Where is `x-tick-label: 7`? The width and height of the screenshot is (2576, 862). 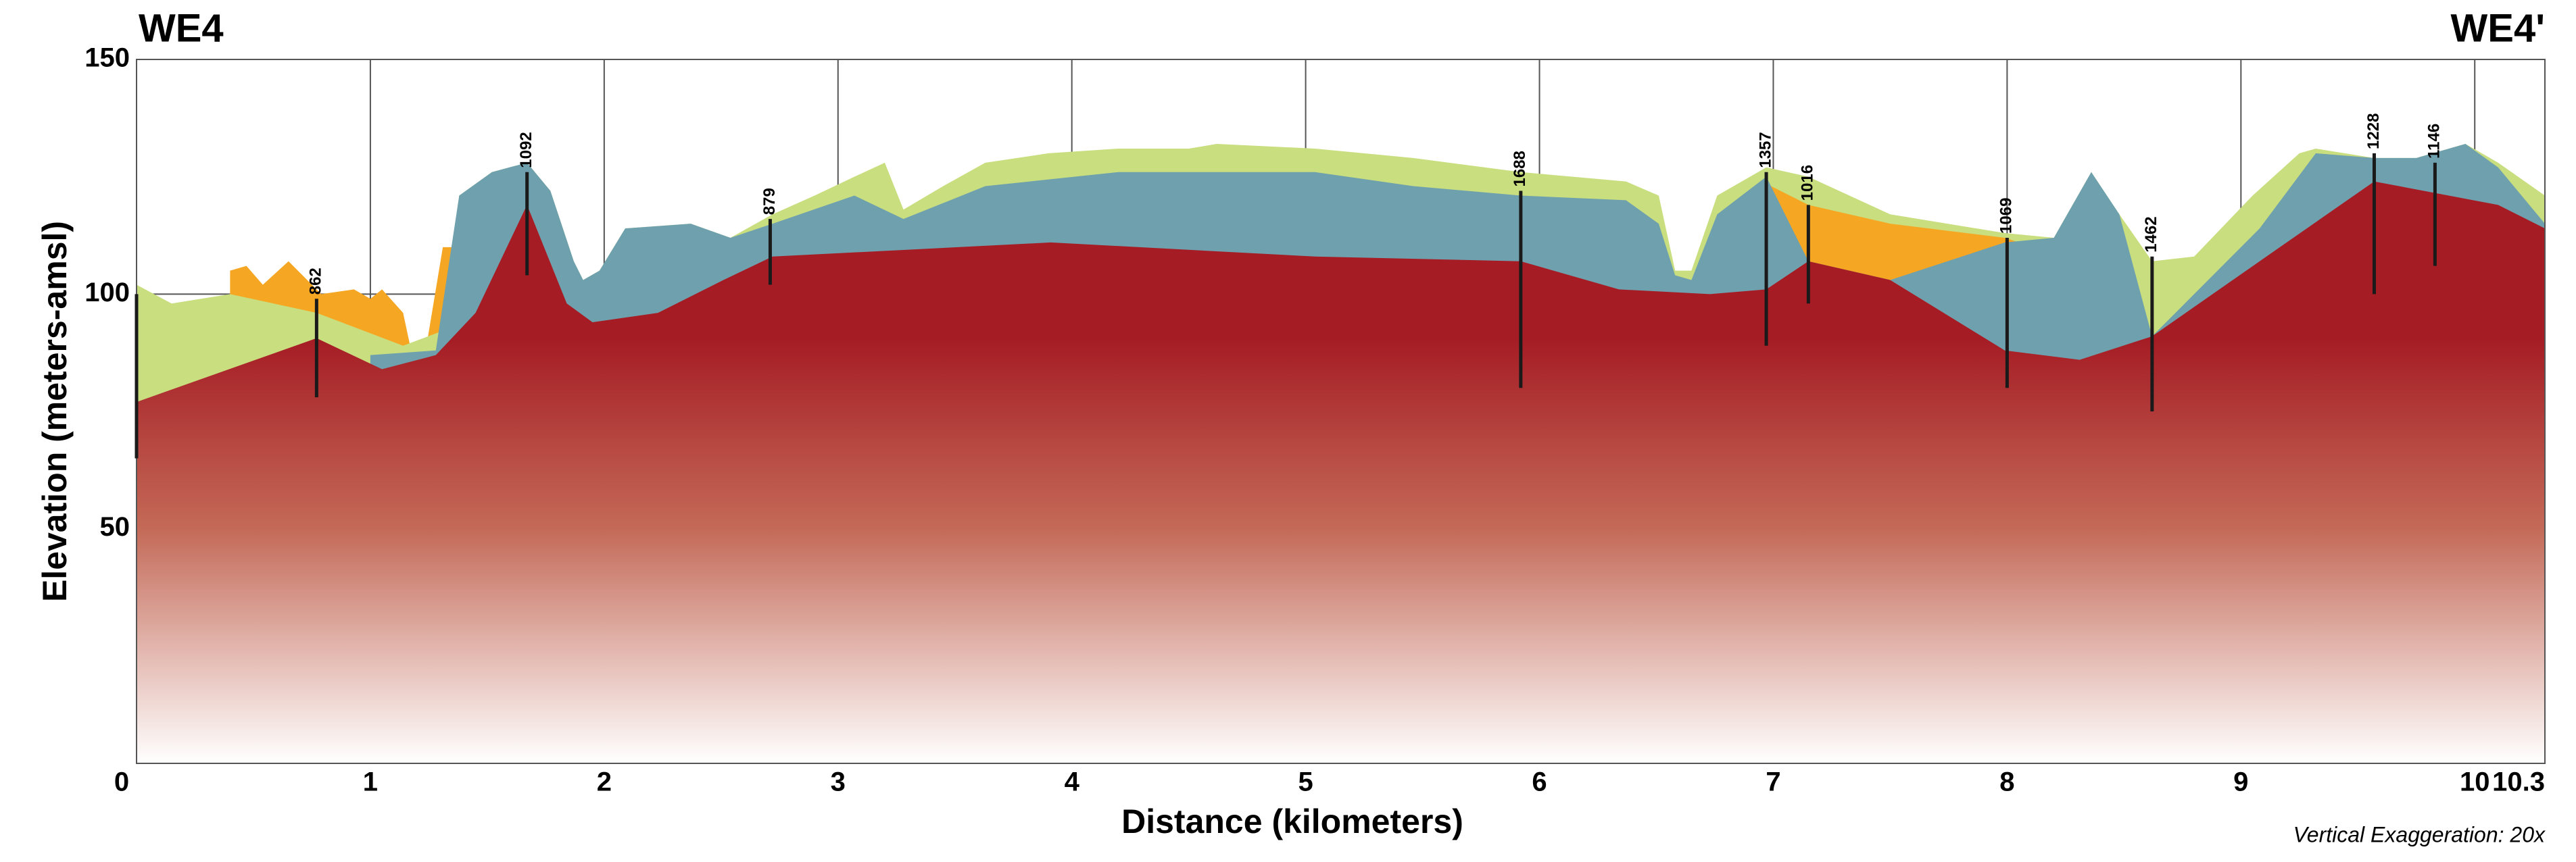 x-tick-label: 7 is located at coordinates (1773, 782).